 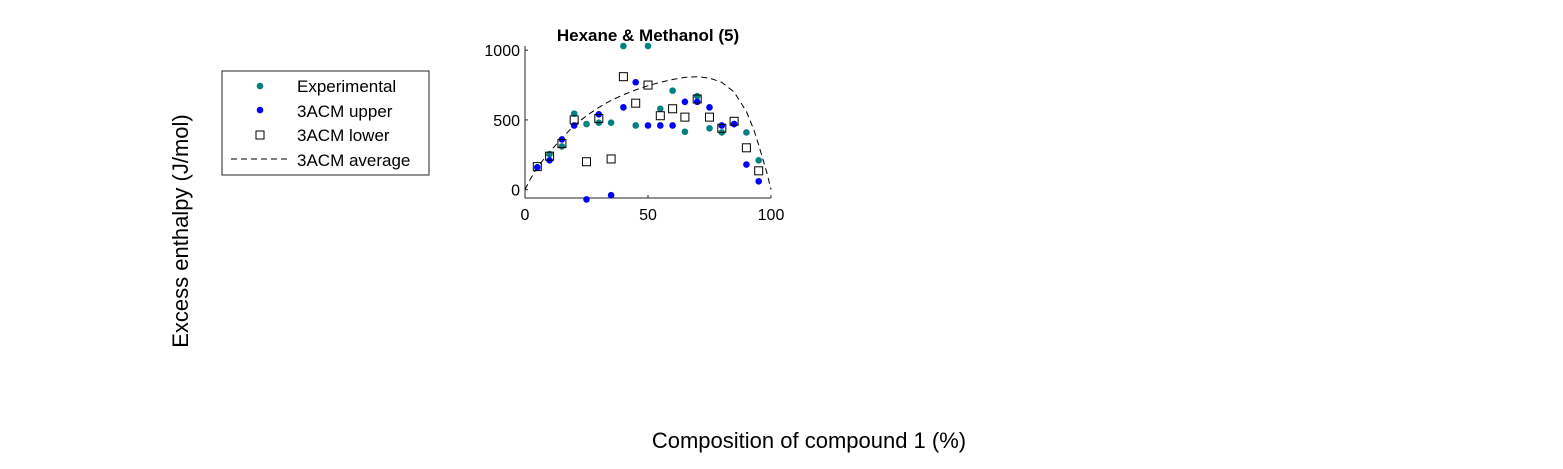 I want to click on 3acm-average-line, so click(x=648, y=133).